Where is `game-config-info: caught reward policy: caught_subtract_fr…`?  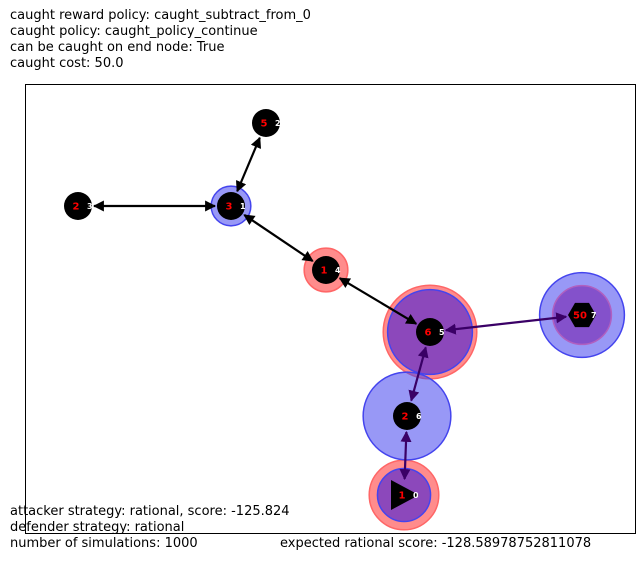
game-config-info: caught reward policy: caught_subtract_fr… is located at coordinates (160, 40).